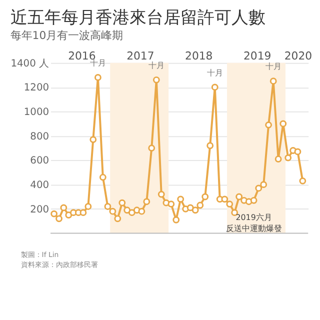  I want to click on x-tick-label: 2018, so click(199, 55).